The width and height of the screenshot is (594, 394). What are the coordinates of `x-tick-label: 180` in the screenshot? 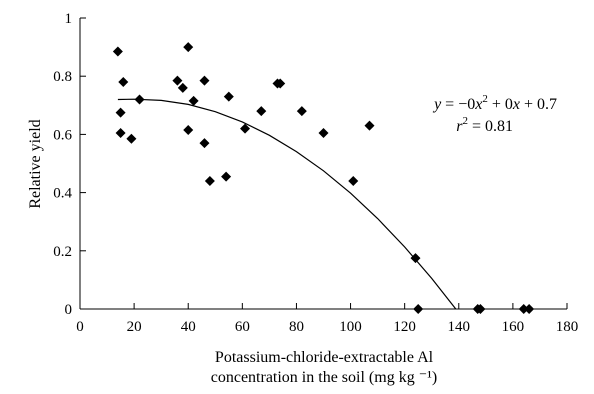 It's located at (567, 327).